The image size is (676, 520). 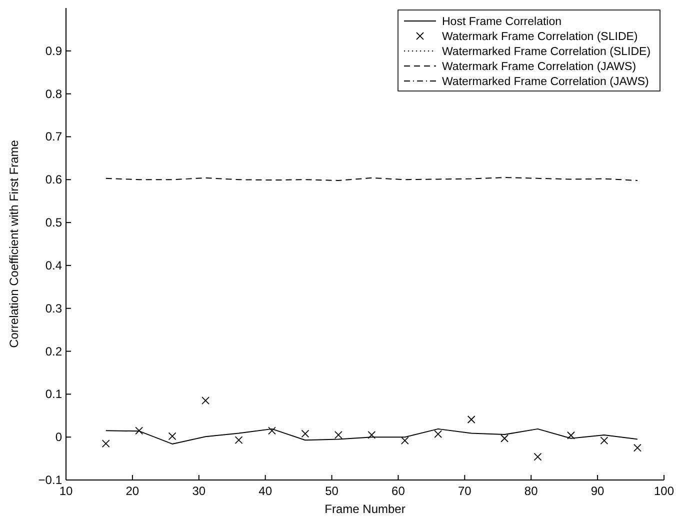 I want to click on x-tick-label: 60, so click(x=399, y=491).